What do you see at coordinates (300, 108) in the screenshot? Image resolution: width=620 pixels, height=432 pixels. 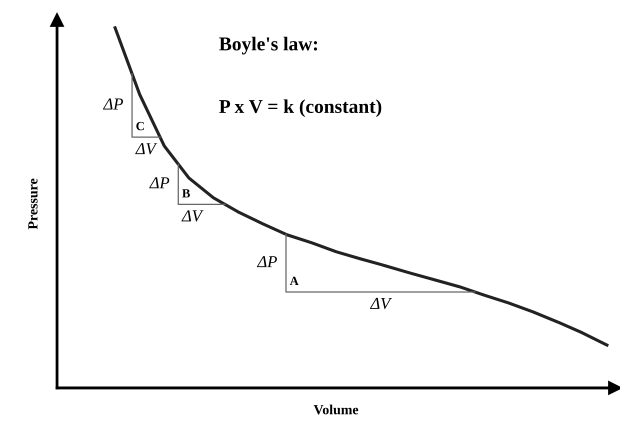 I see `text: P x V = k (constant)` at bounding box center [300, 108].